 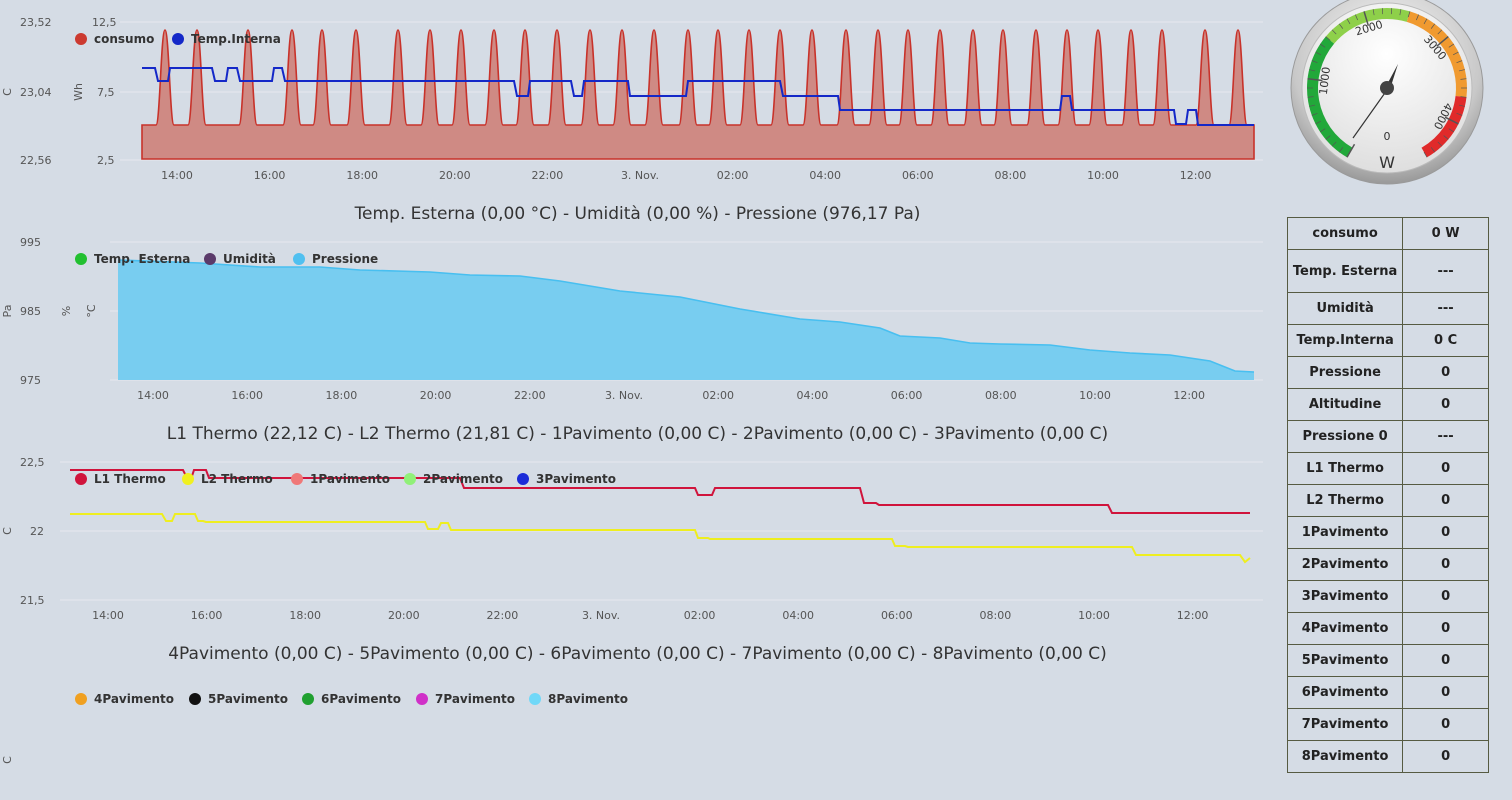 I want to click on stats-row: Pressione 0 ---, so click(x=1387, y=436).